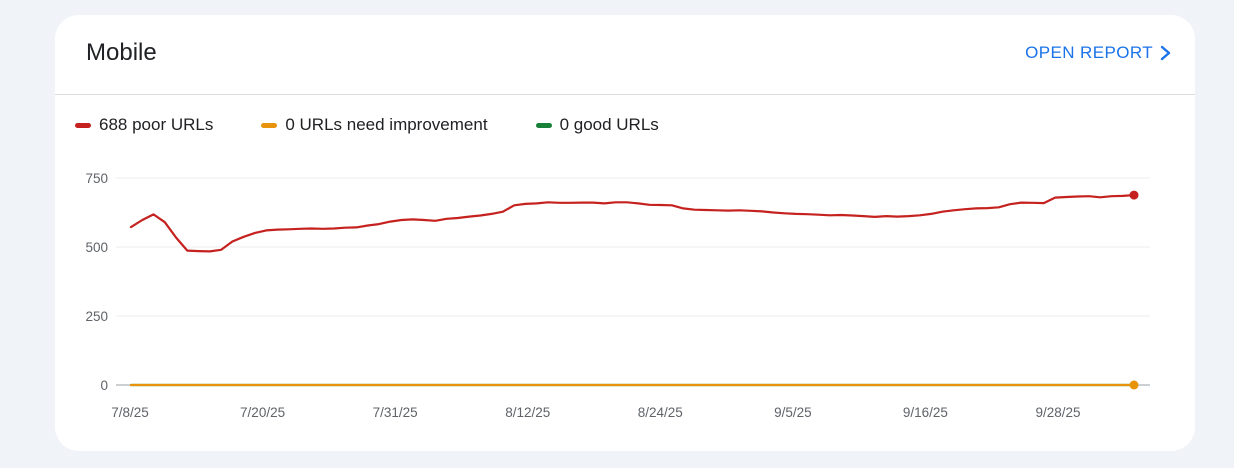 Image resolution: width=1234 pixels, height=468 pixels. What do you see at coordinates (1134, 385) in the screenshot?
I see `end-marker-need-improvement` at bounding box center [1134, 385].